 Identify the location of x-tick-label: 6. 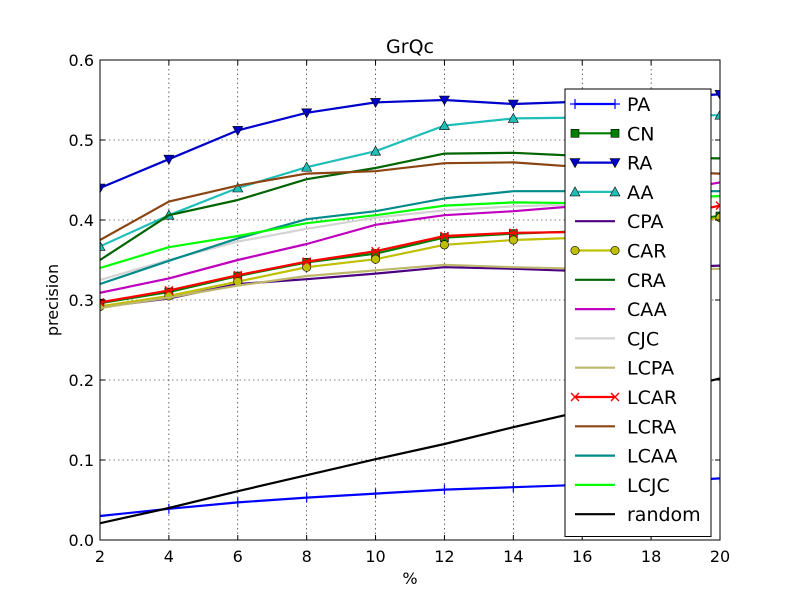
(238, 556).